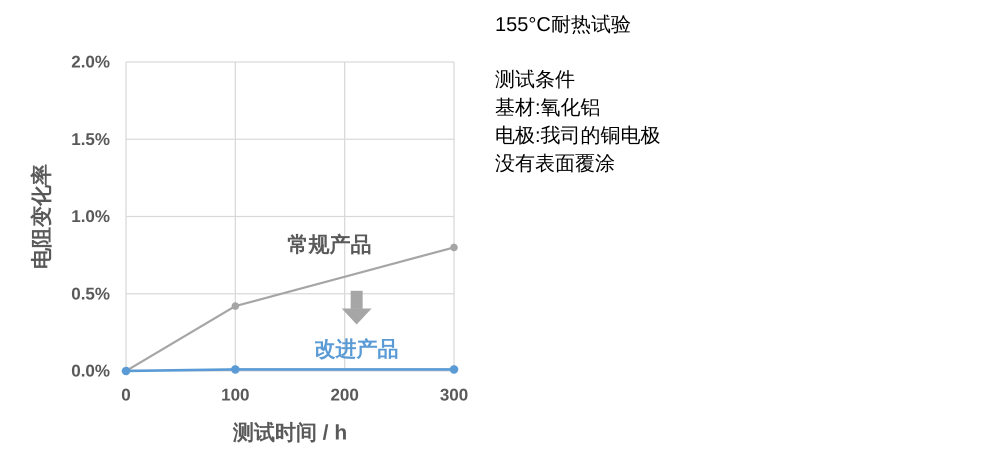  What do you see at coordinates (235, 395) in the screenshot?
I see `x-tick-label: 100` at bounding box center [235, 395].